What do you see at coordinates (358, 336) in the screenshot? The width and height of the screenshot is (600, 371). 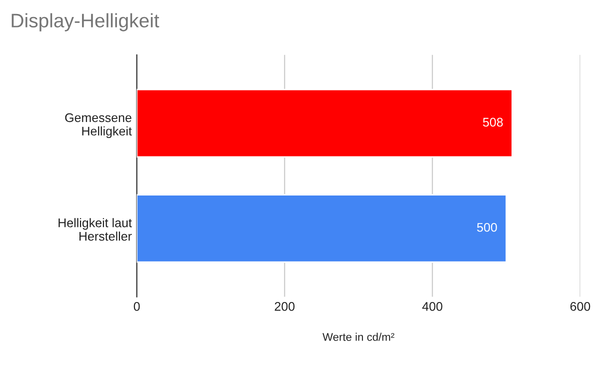 I see `x-axis-title: Werte in cd/m²` at bounding box center [358, 336].